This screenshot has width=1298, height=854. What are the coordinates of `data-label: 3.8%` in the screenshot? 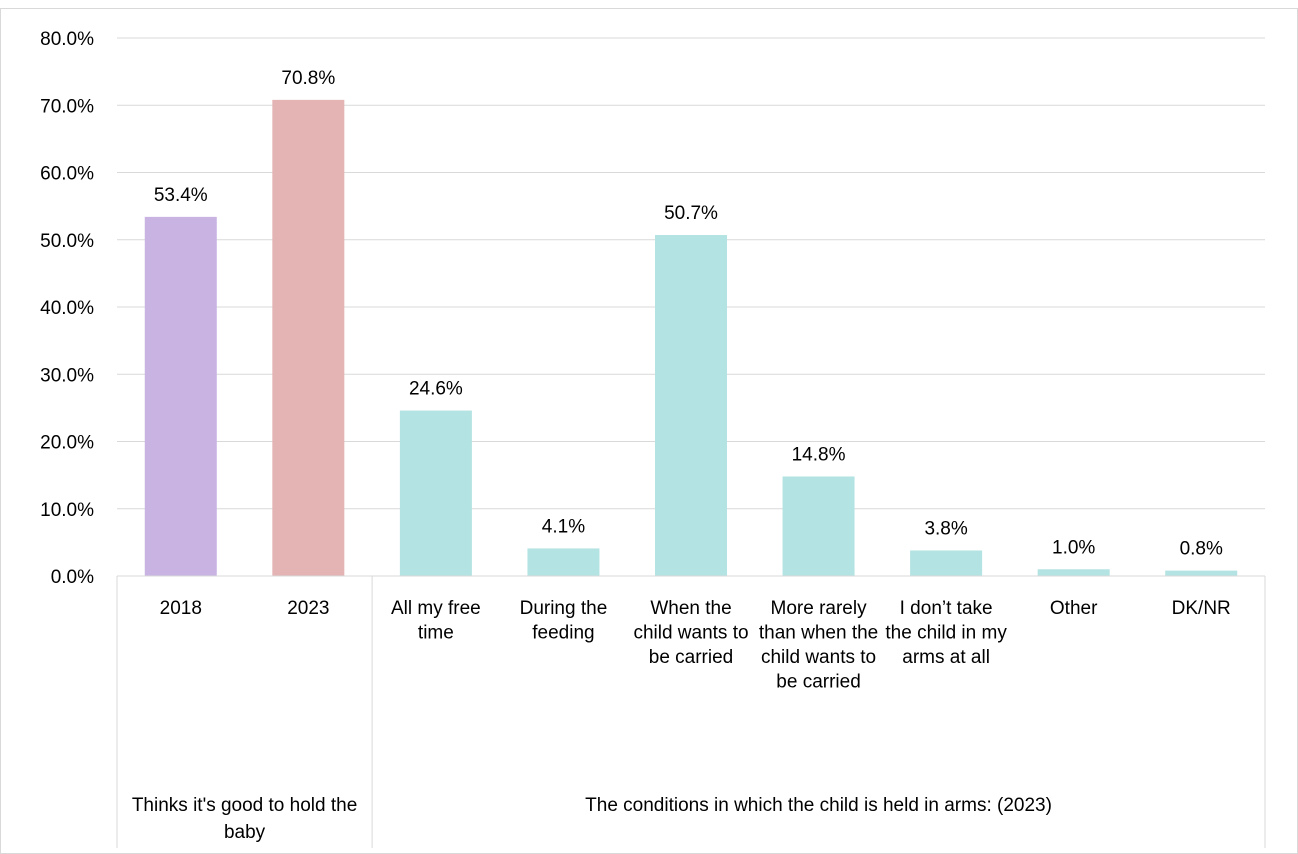 It's located at (945, 528).